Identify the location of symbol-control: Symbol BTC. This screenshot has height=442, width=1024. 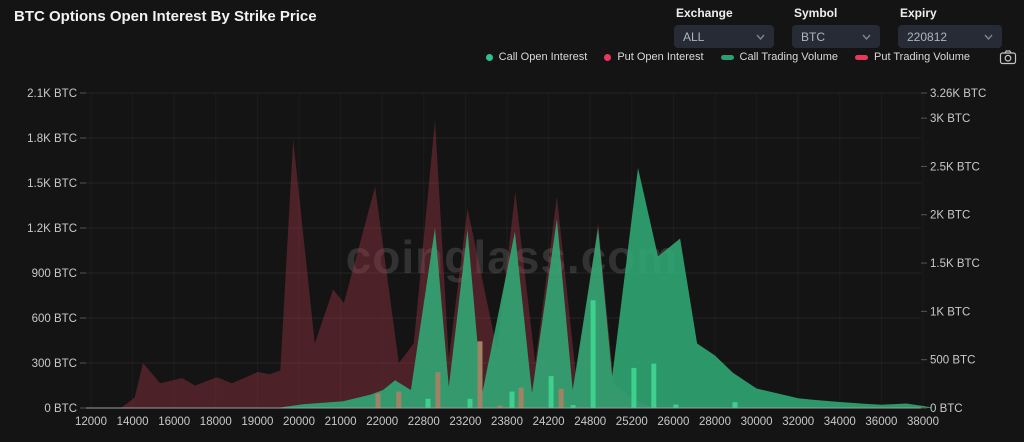
(836, 26).